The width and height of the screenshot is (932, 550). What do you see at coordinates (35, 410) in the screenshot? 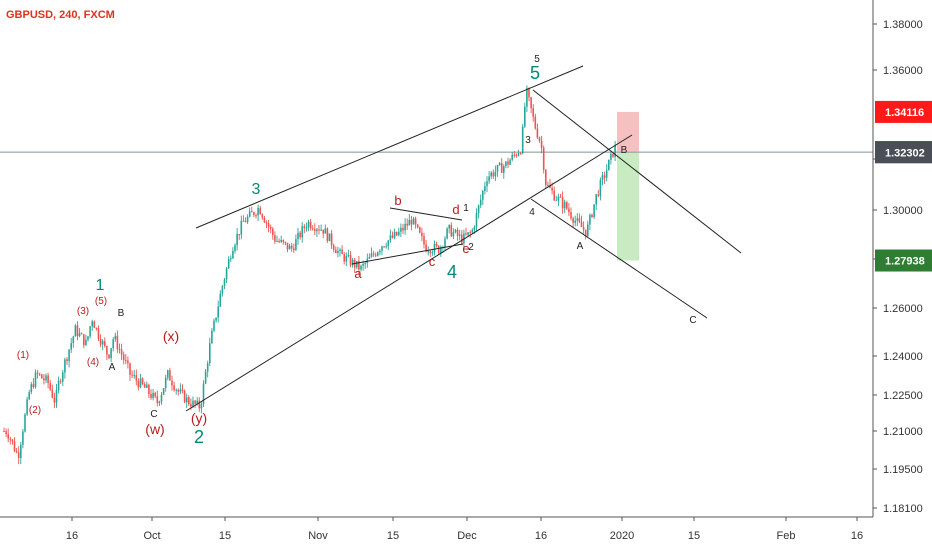
I see `wave-label: (2)` at bounding box center [35, 410].